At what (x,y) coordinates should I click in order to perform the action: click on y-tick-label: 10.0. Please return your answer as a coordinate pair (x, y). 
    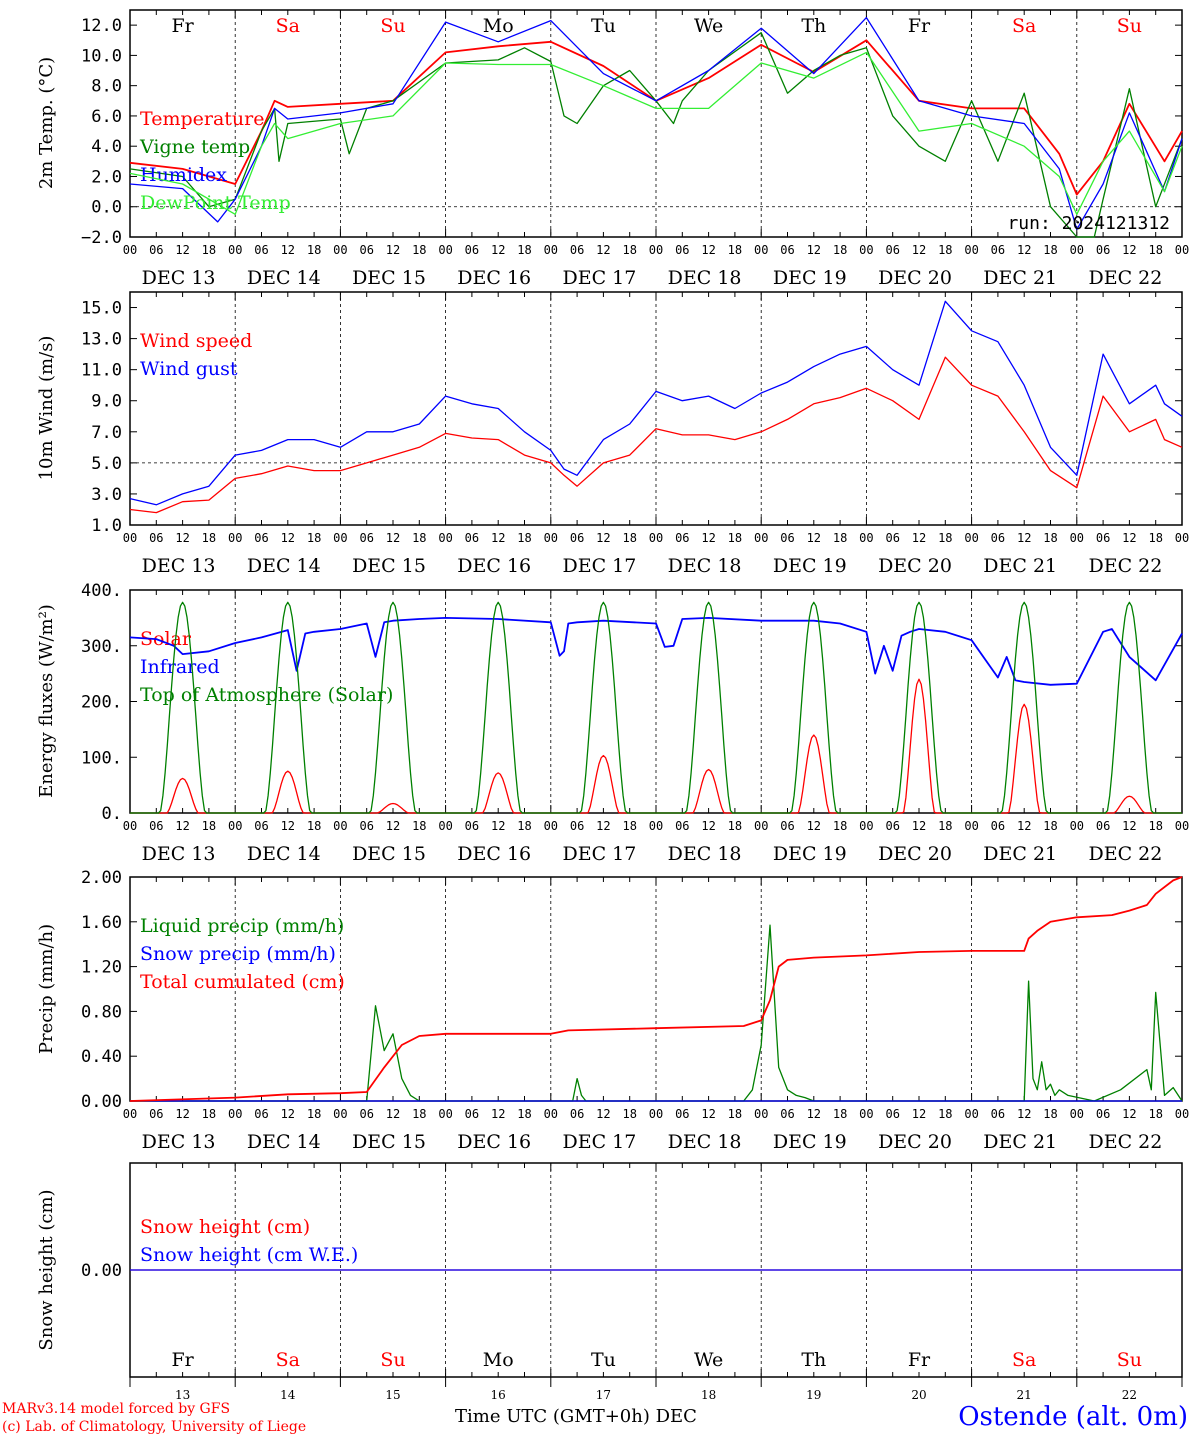
    Looking at the image, I should click on (101, 56).